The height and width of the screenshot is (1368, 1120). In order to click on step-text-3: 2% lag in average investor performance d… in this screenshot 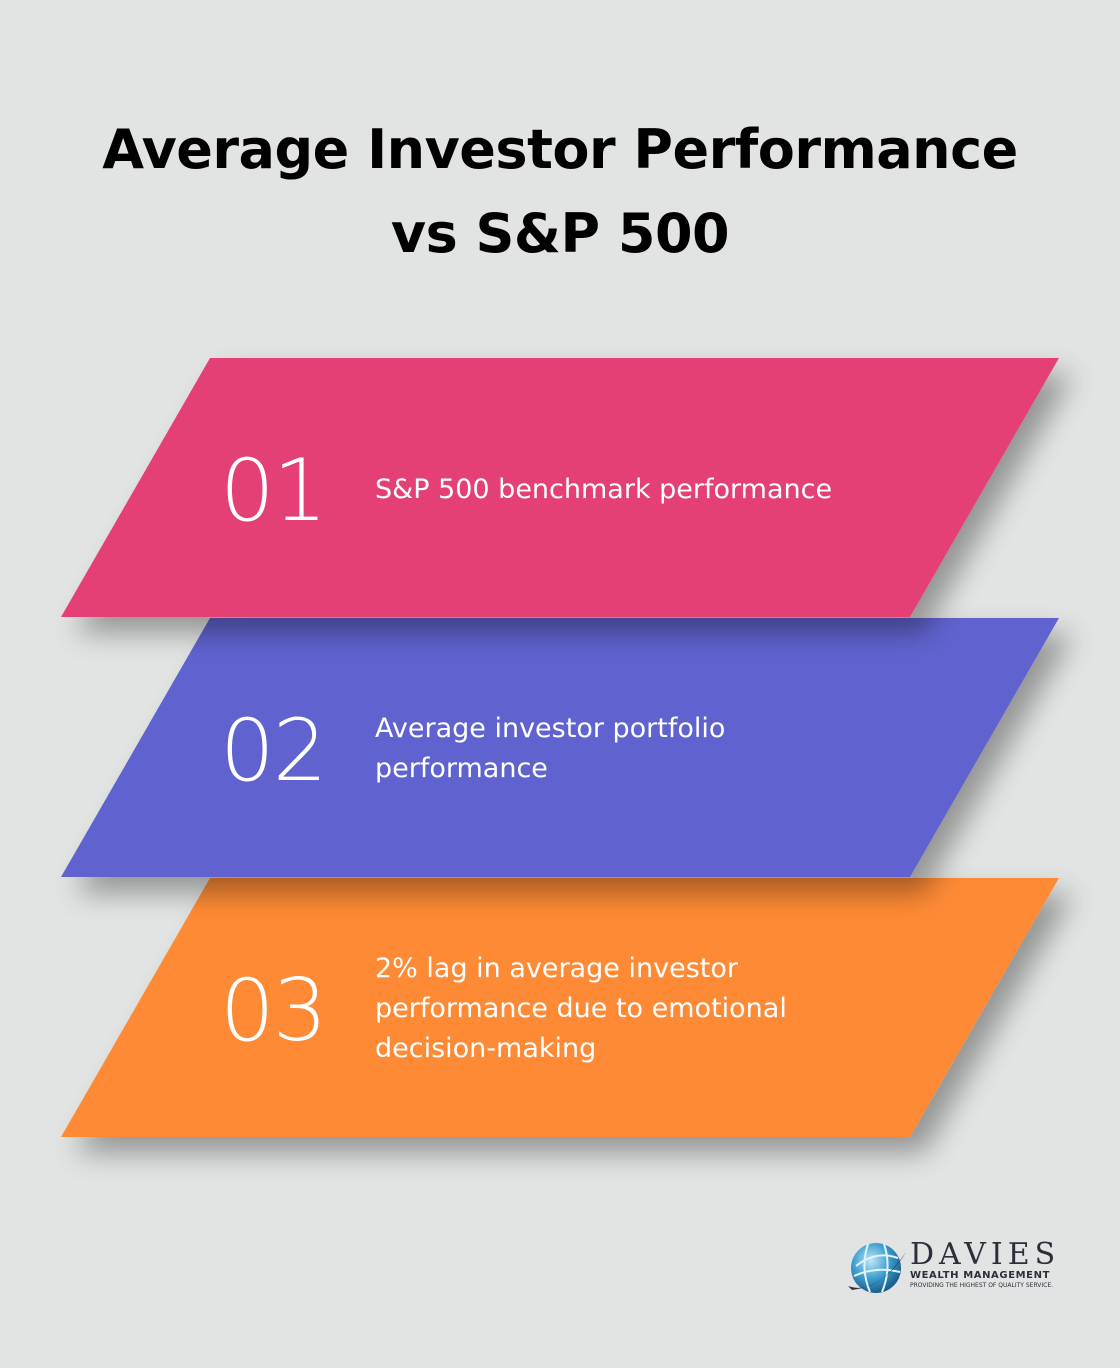, I will do `click(581, 1008)`.